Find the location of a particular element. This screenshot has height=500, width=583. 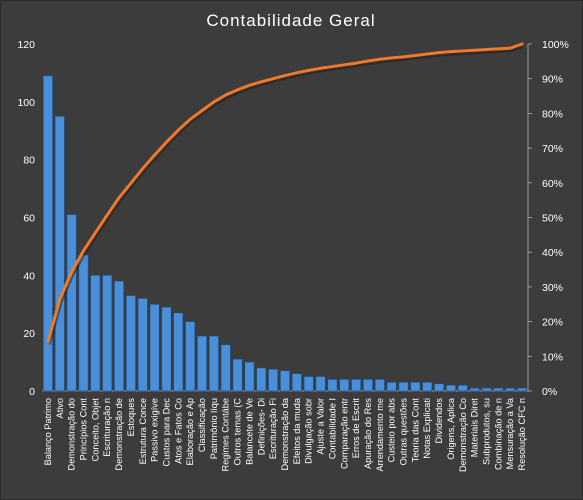

secondary-y-axis: 0% 10% 20% 30% 40% 50% 60% 70% 80% 90% 100% is located at coordinates (548, 218).